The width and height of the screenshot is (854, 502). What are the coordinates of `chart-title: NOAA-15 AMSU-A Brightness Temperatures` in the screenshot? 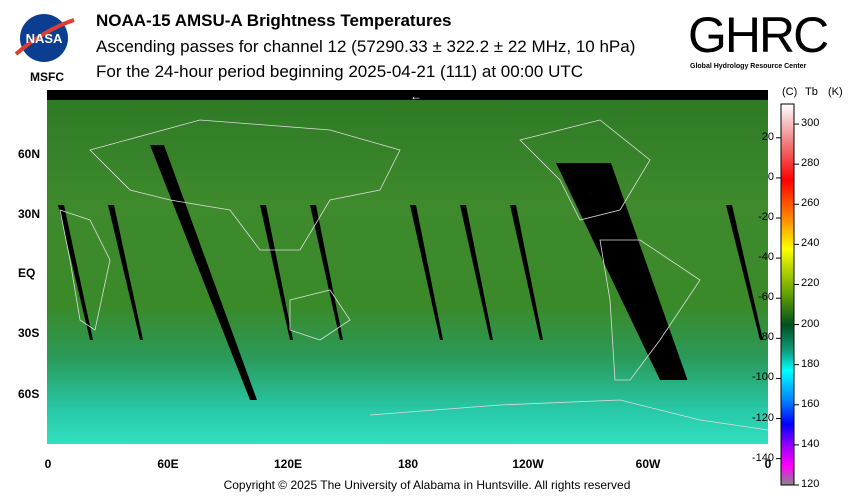 It's located at (274, 20).